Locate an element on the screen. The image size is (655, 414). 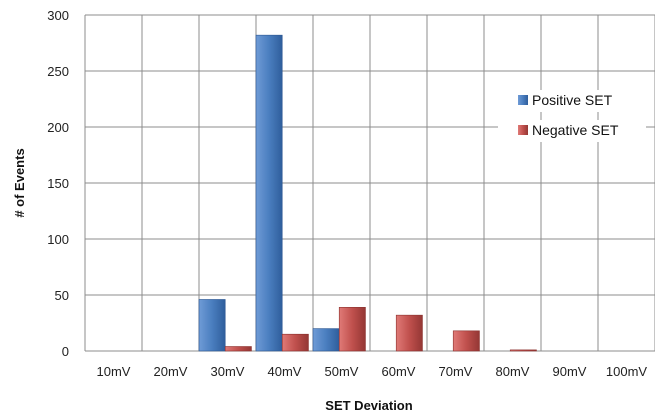
bar-negative-set-30mV is located at coordinates (238, 349).